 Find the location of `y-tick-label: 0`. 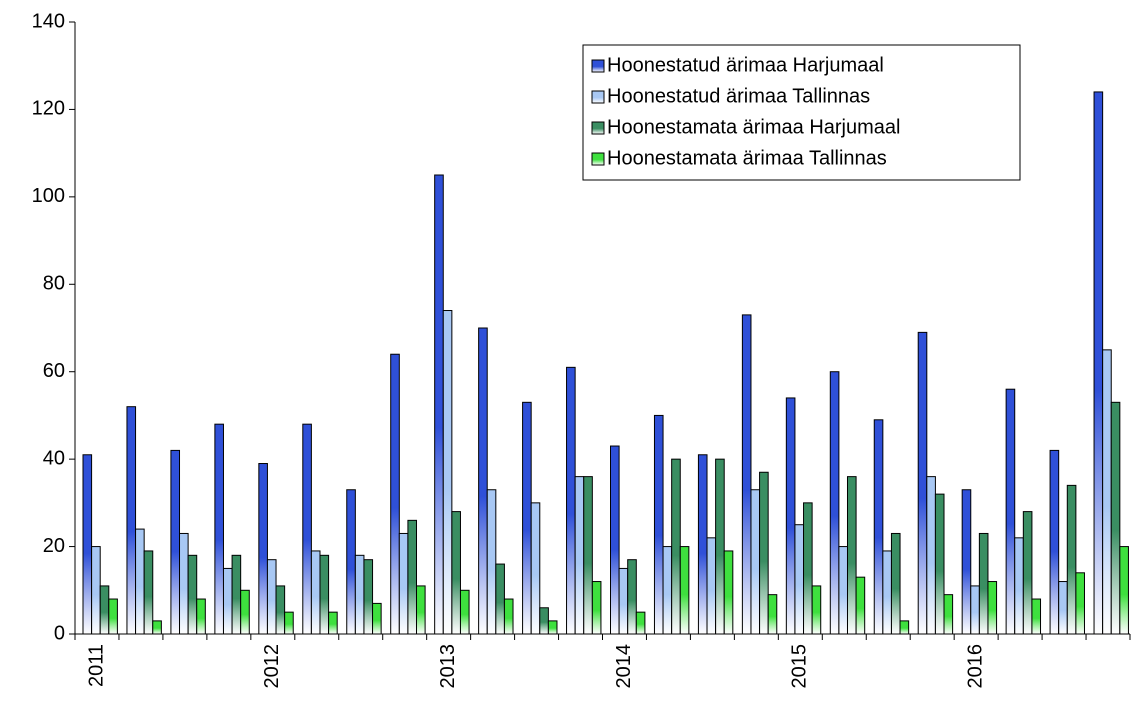

y-tick-label: 0 is located at coordinates (59, 633).